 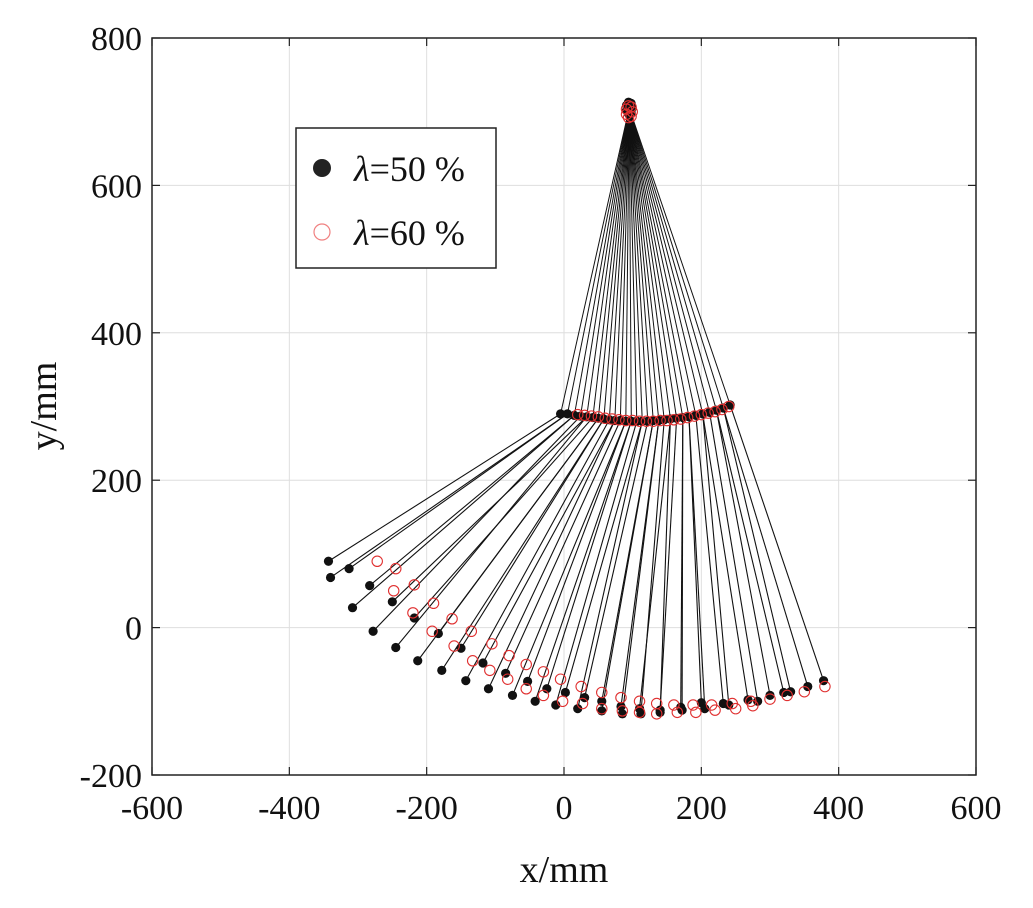 What do you see at coordinates (111, 776) in the screenshot?
I see `y-tick-label: -200` at bounding box center [111, 776].